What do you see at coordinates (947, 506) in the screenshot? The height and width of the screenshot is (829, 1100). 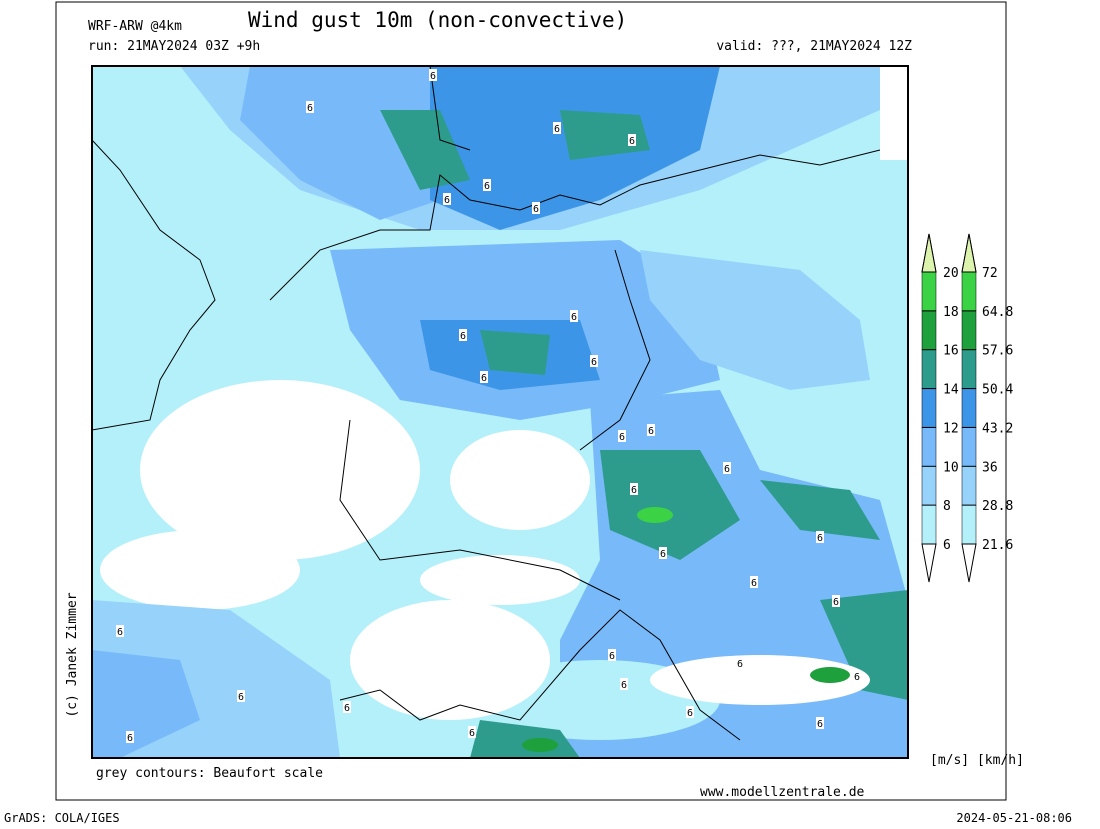 I see `colorbar-label: 8` at bounding box center [947, 506].